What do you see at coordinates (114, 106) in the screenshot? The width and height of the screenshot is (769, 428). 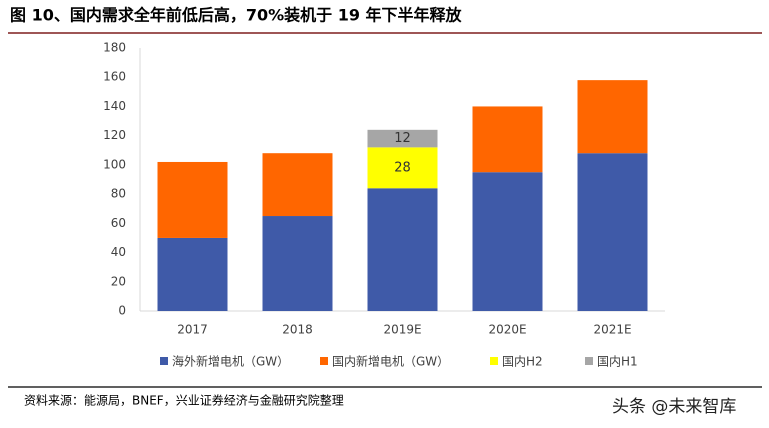 I see `y-tick-label: 140` at bounding box center [114, 106].